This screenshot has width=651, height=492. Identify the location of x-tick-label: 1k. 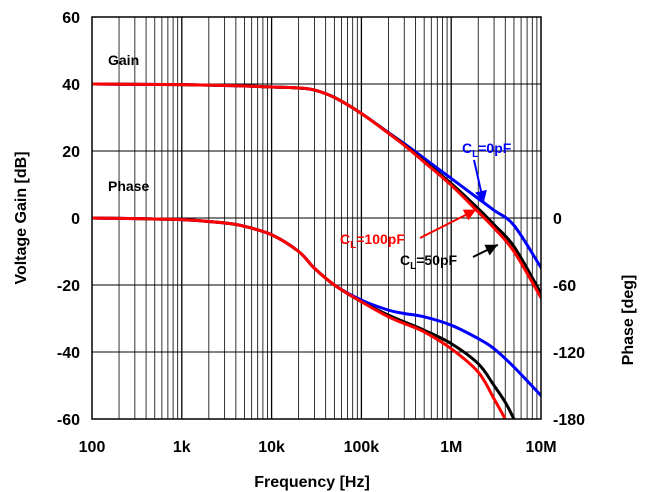
(182, 447).